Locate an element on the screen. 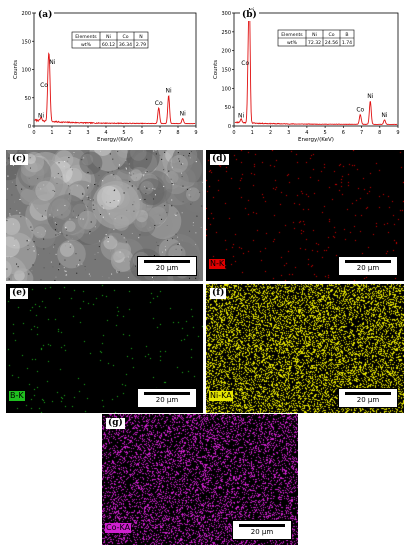  panel-g-element-label: Co-KA is located at coordinates (118, 528).